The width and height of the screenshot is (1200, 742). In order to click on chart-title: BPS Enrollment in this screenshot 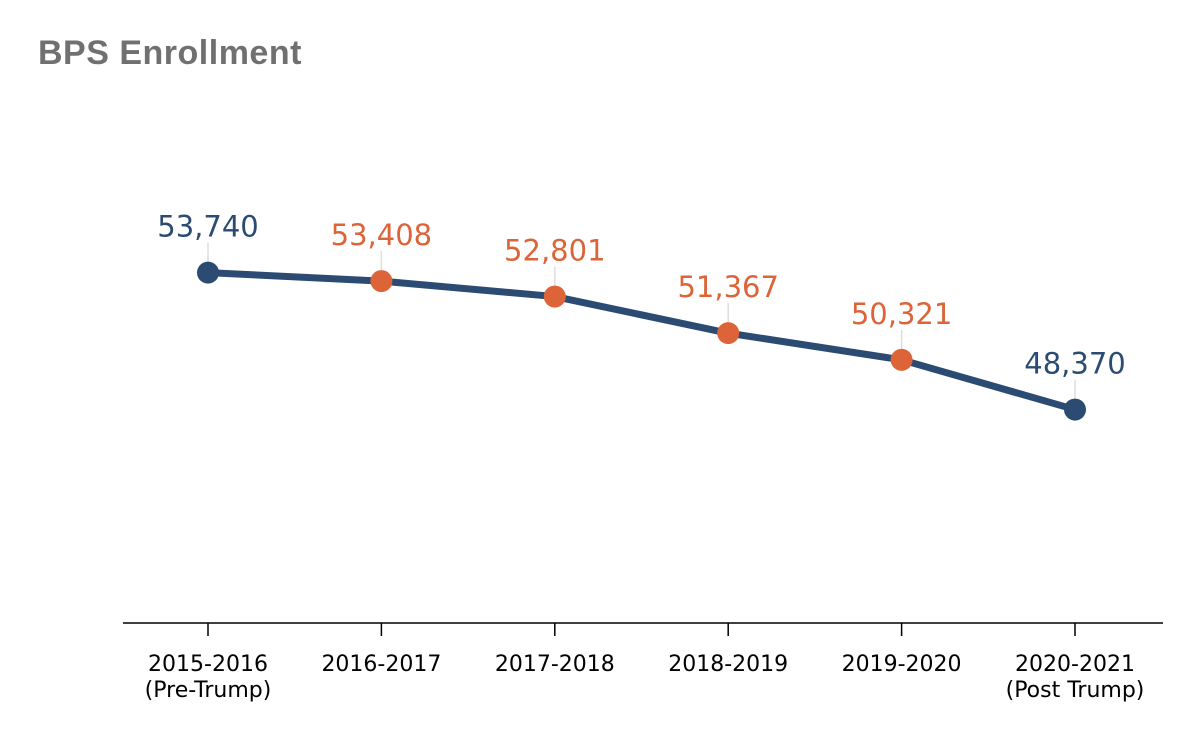, I will do `click(170, 53)`.